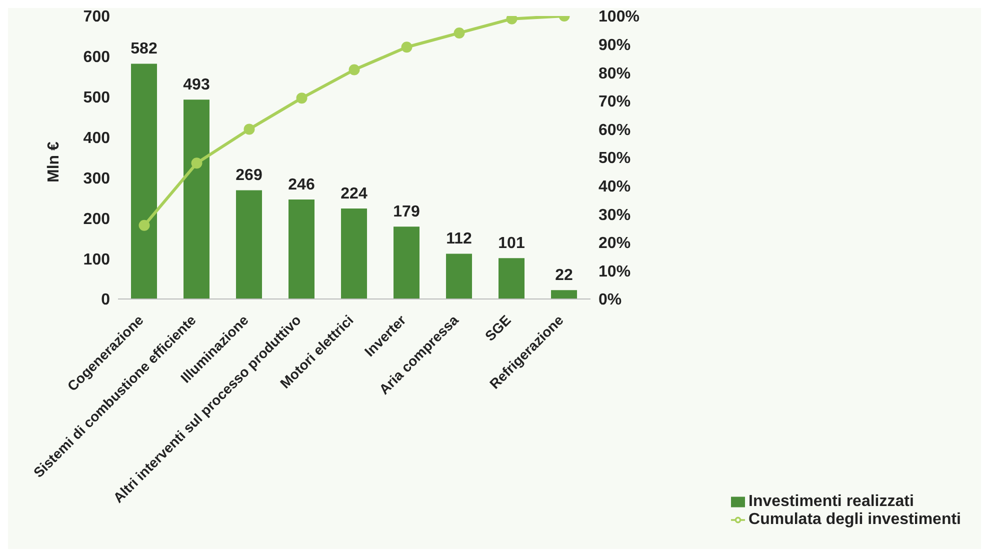 This screenshot has height=557, width=989. I want to click on legend-label: Investimenti realizzati, so click(831, 501).